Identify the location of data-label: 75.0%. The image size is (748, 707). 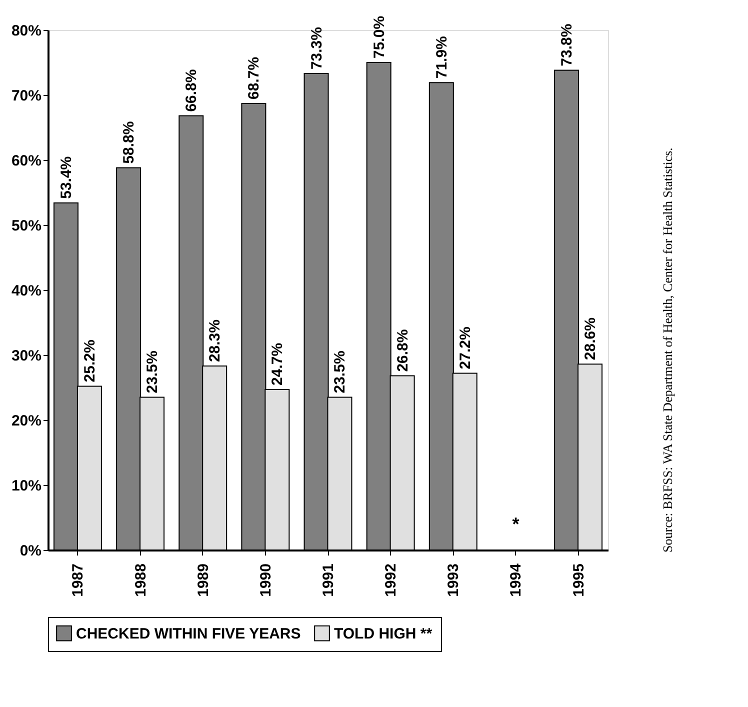
(379, 37).